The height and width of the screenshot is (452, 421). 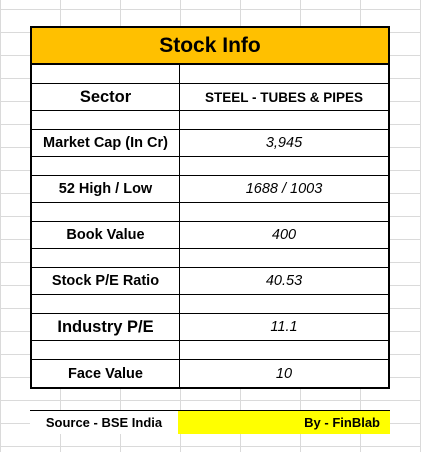 What do you see at coordinates (104, 422) in the screenshot?
I see `source-label: Source - BSE India` at bounding box center [104, 422].